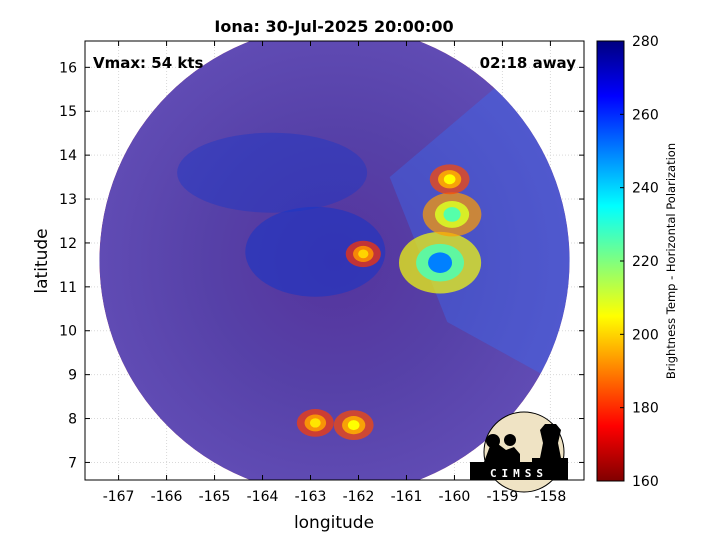 Image resolution: width=720 pixels, height=540 pixels. I want to click on cimss-logo: CIMSS, so click(519, 452).